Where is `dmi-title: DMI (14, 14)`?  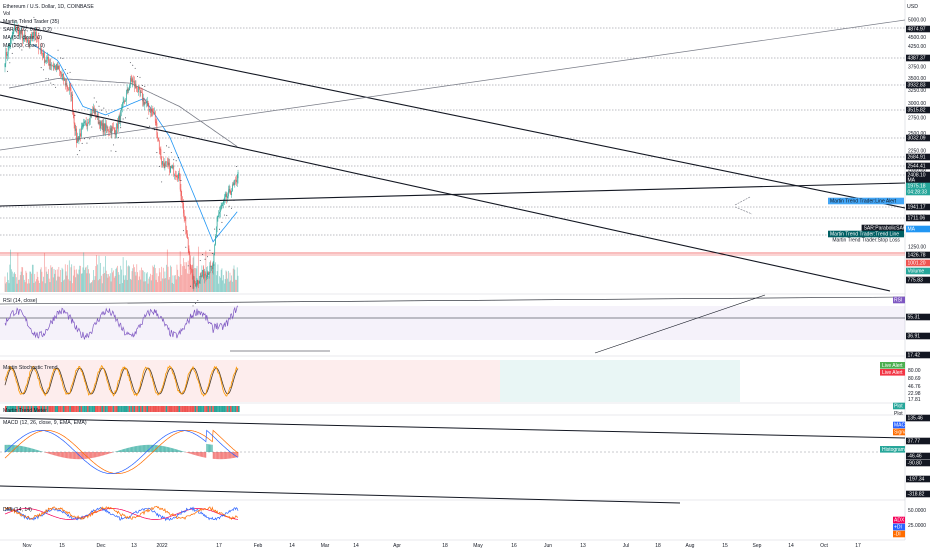
dmi-title: DMI (14, 14) is located at coordinates (17, 510).